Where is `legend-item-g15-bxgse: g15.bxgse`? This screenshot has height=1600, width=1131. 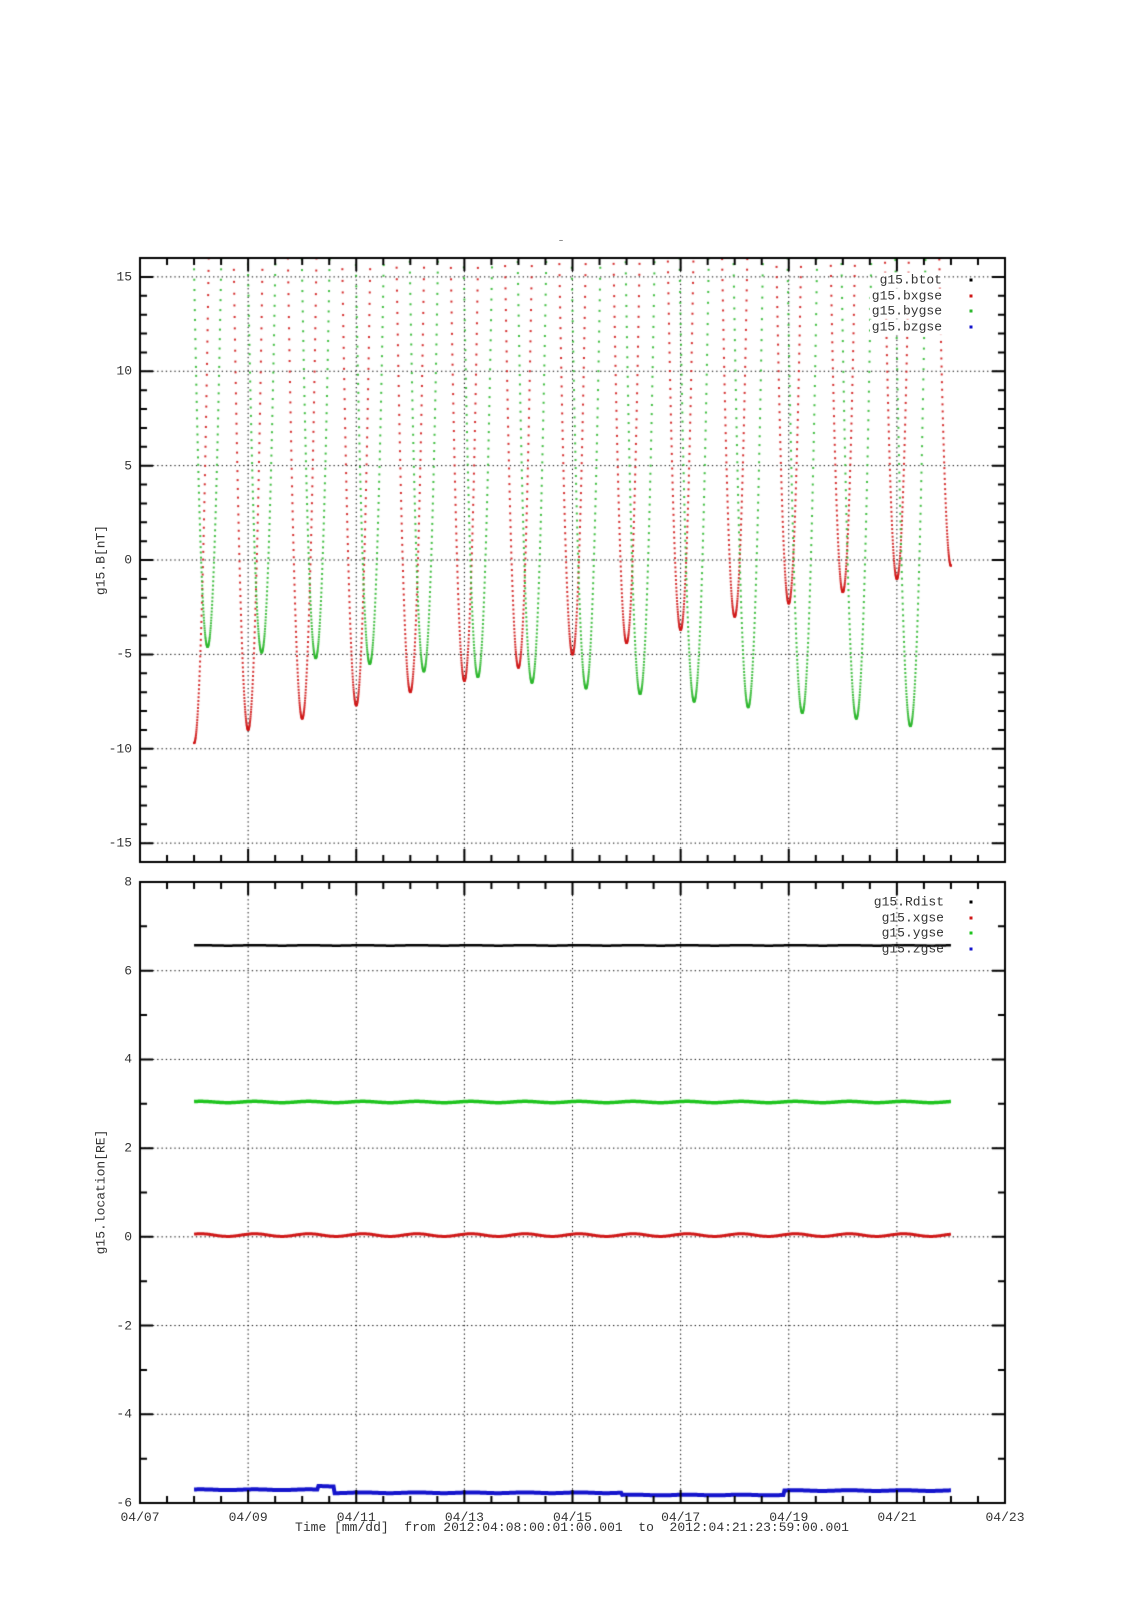 legend-item-g15-bxgse: g15.bxgse is located at coordinates (906, 295).